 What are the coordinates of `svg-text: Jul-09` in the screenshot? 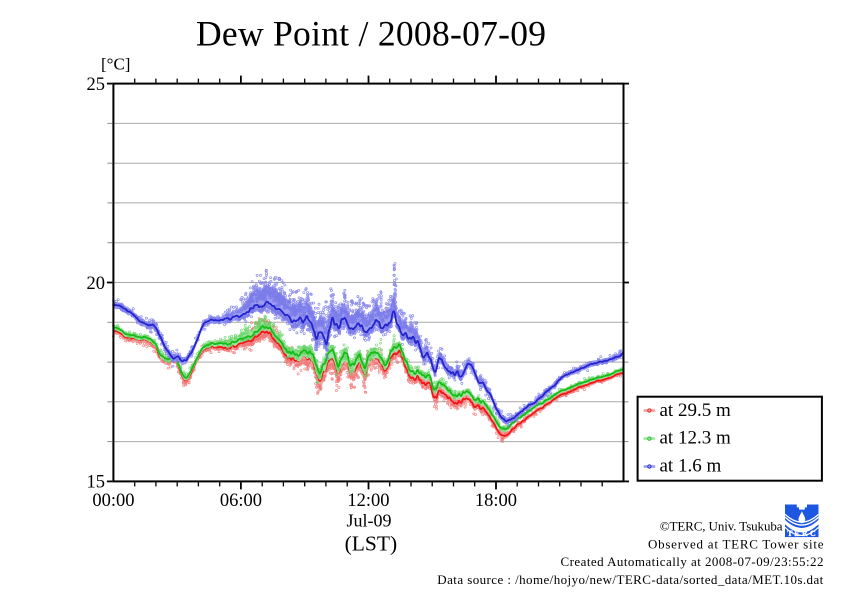 It's located at (369, 521).